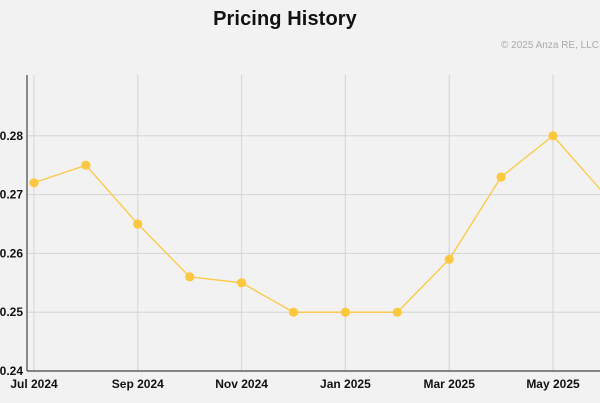  Describe the element at coordinates (11, 253) in the screenshot. I see `y-tick-label: 0.26` at that location.